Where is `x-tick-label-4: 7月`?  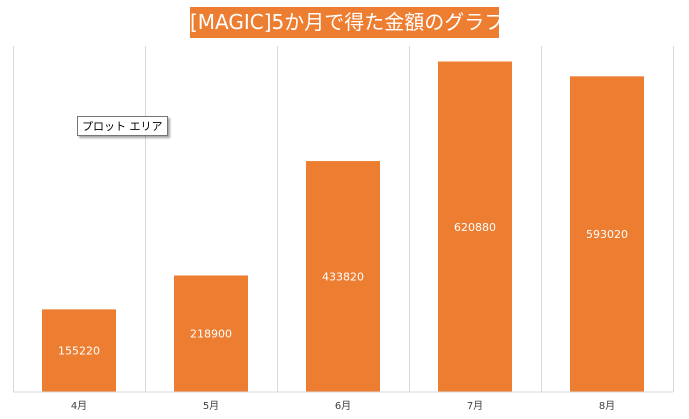 x-tick-label-4: 7月 is located at coordinates (475, 406).